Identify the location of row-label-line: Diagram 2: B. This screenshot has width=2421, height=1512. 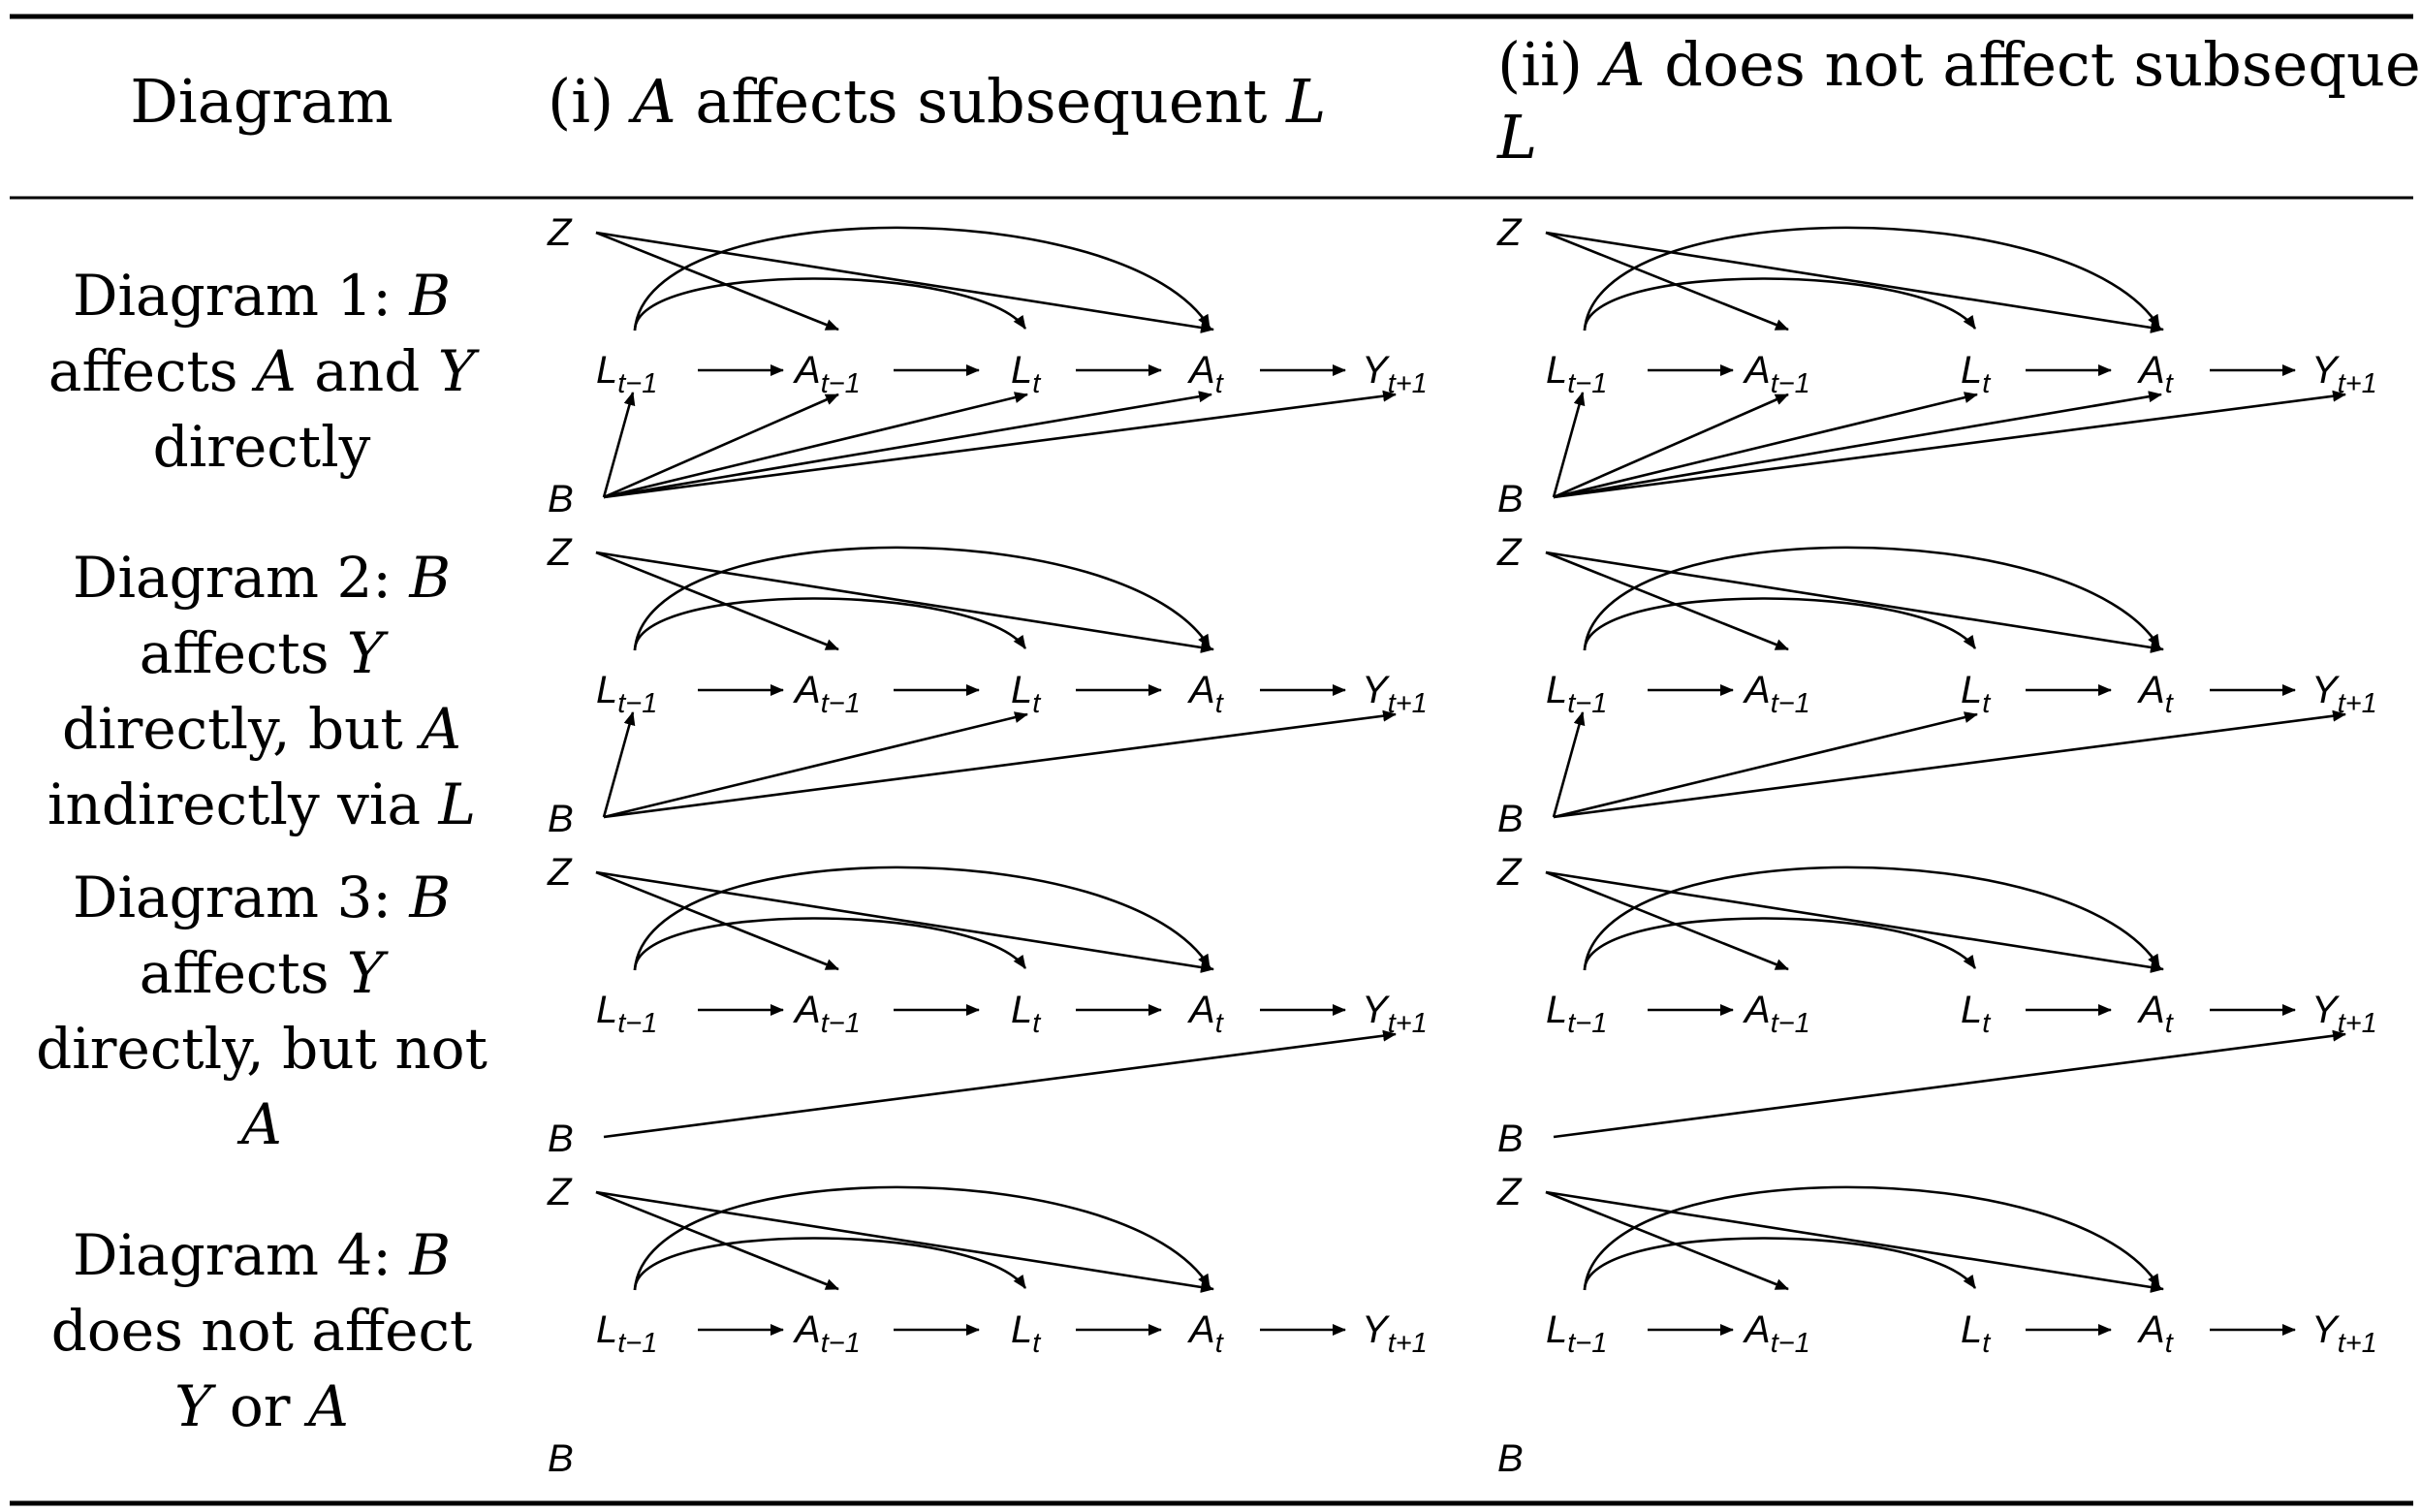
(262, 578).